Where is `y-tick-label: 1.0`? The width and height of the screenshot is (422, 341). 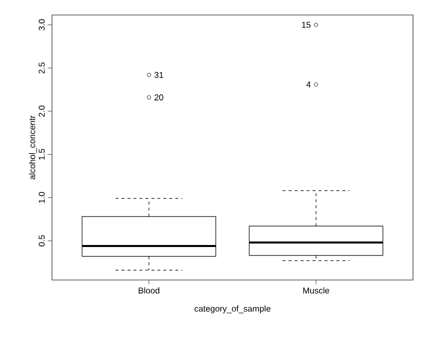 y-tick-label: 1.0 is located at coordinates (41, 197).